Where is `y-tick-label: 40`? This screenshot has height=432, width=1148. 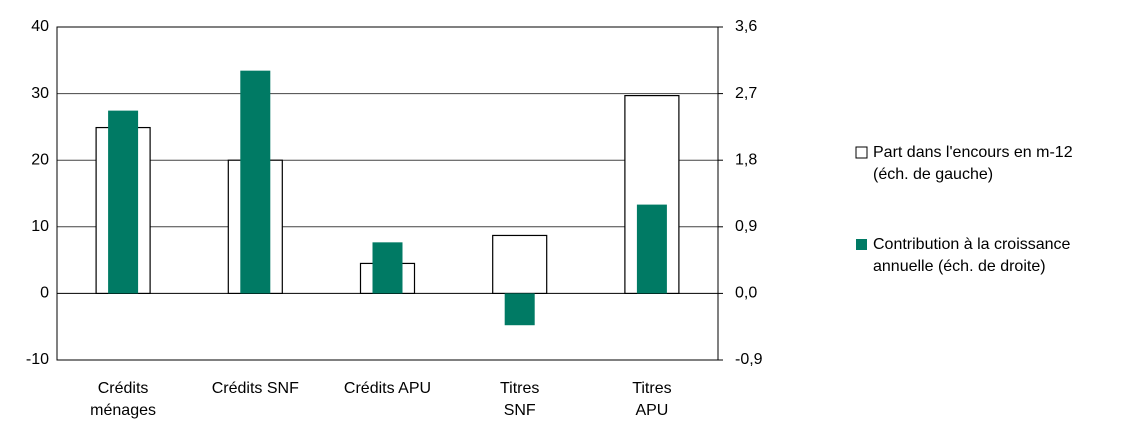
y-tick-label: 40 is located at coordinates (40, 26).